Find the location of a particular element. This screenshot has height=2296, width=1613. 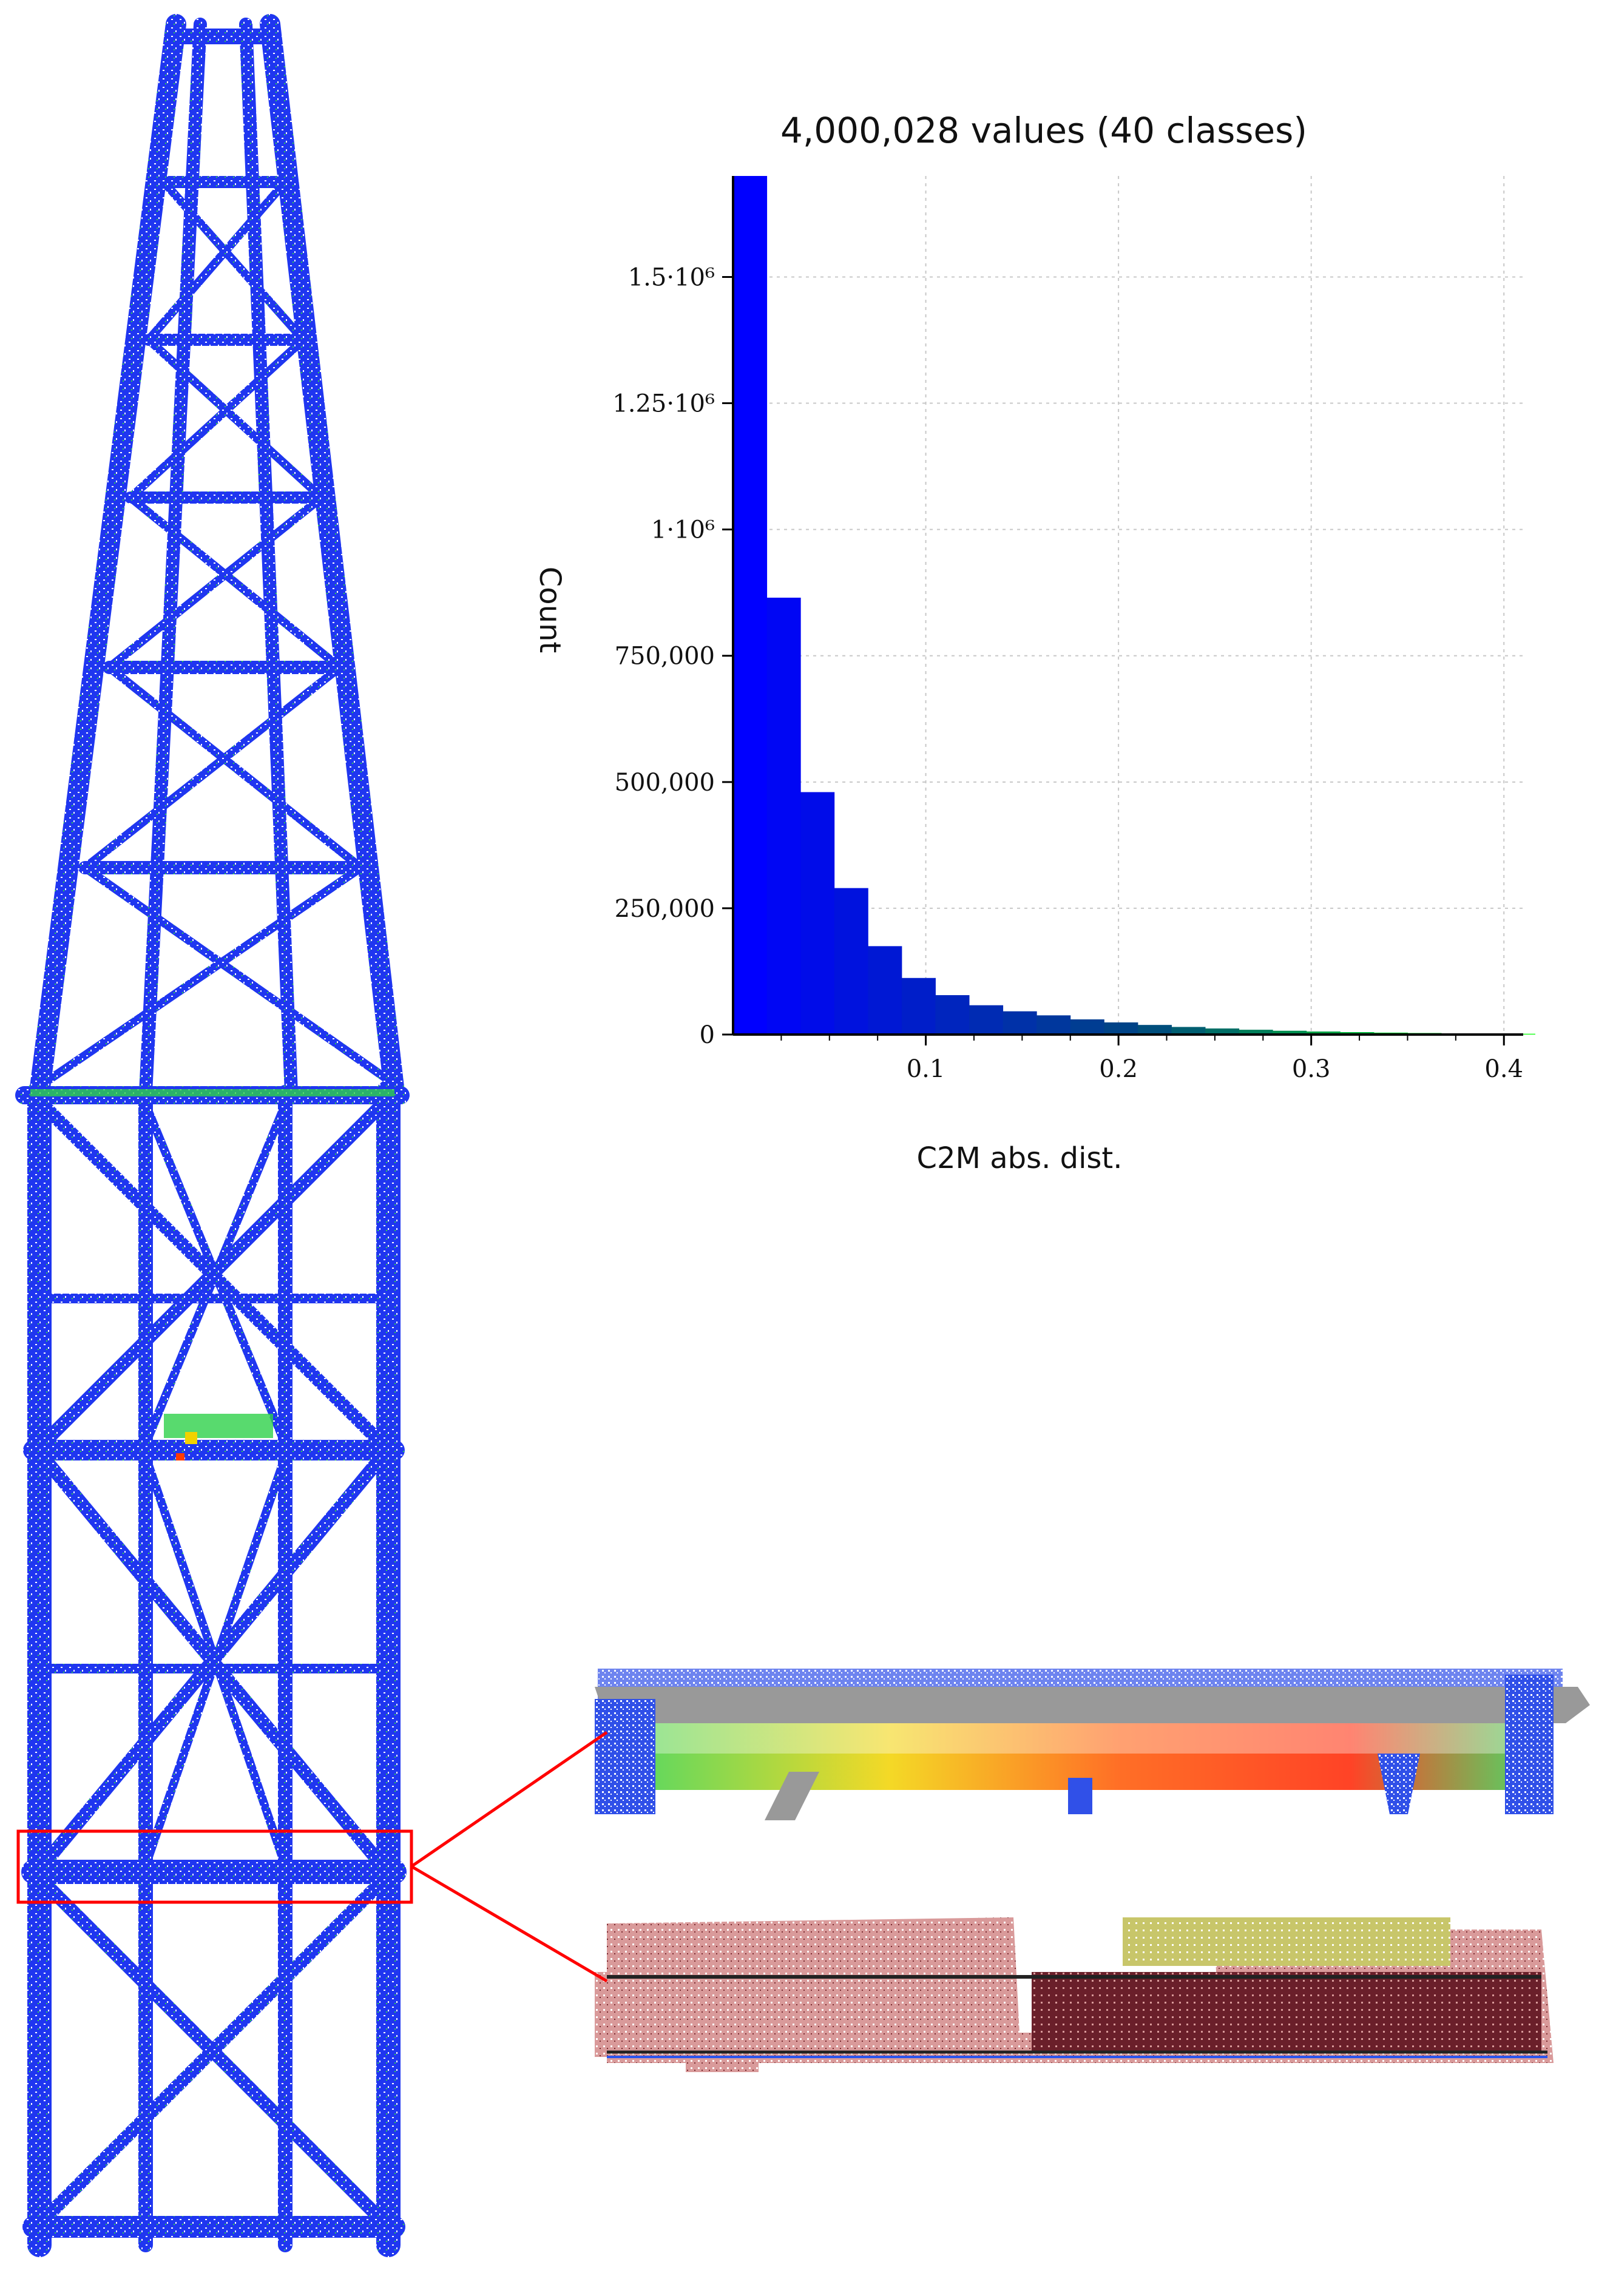

x-ticks: 0.1 0.2 0.3 0.4 is located at coordinates (1151, 1059).